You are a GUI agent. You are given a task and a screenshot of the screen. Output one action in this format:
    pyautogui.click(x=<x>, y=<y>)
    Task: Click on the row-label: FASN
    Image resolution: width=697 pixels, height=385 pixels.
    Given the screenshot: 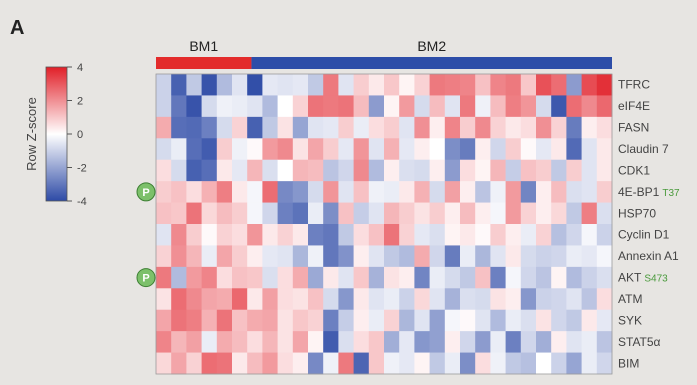 What is the action you would take?
    pyautogui.click(x=633, y=128)
    